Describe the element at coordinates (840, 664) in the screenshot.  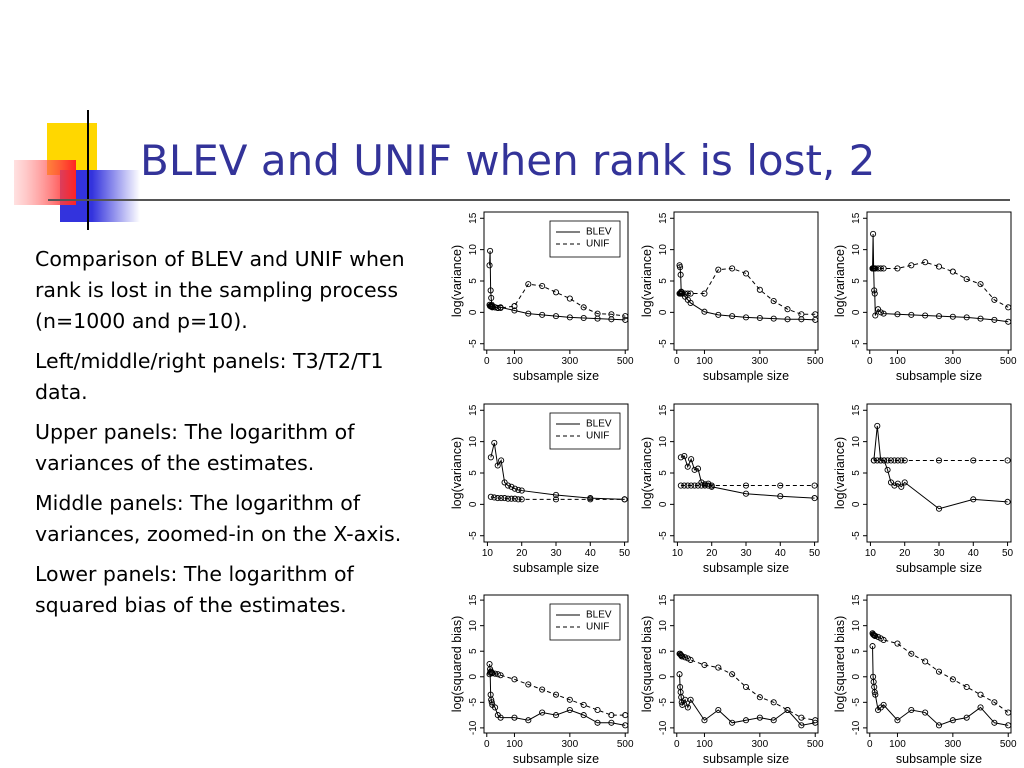
I see `y-axis-label: log(squared bias)` at that location.